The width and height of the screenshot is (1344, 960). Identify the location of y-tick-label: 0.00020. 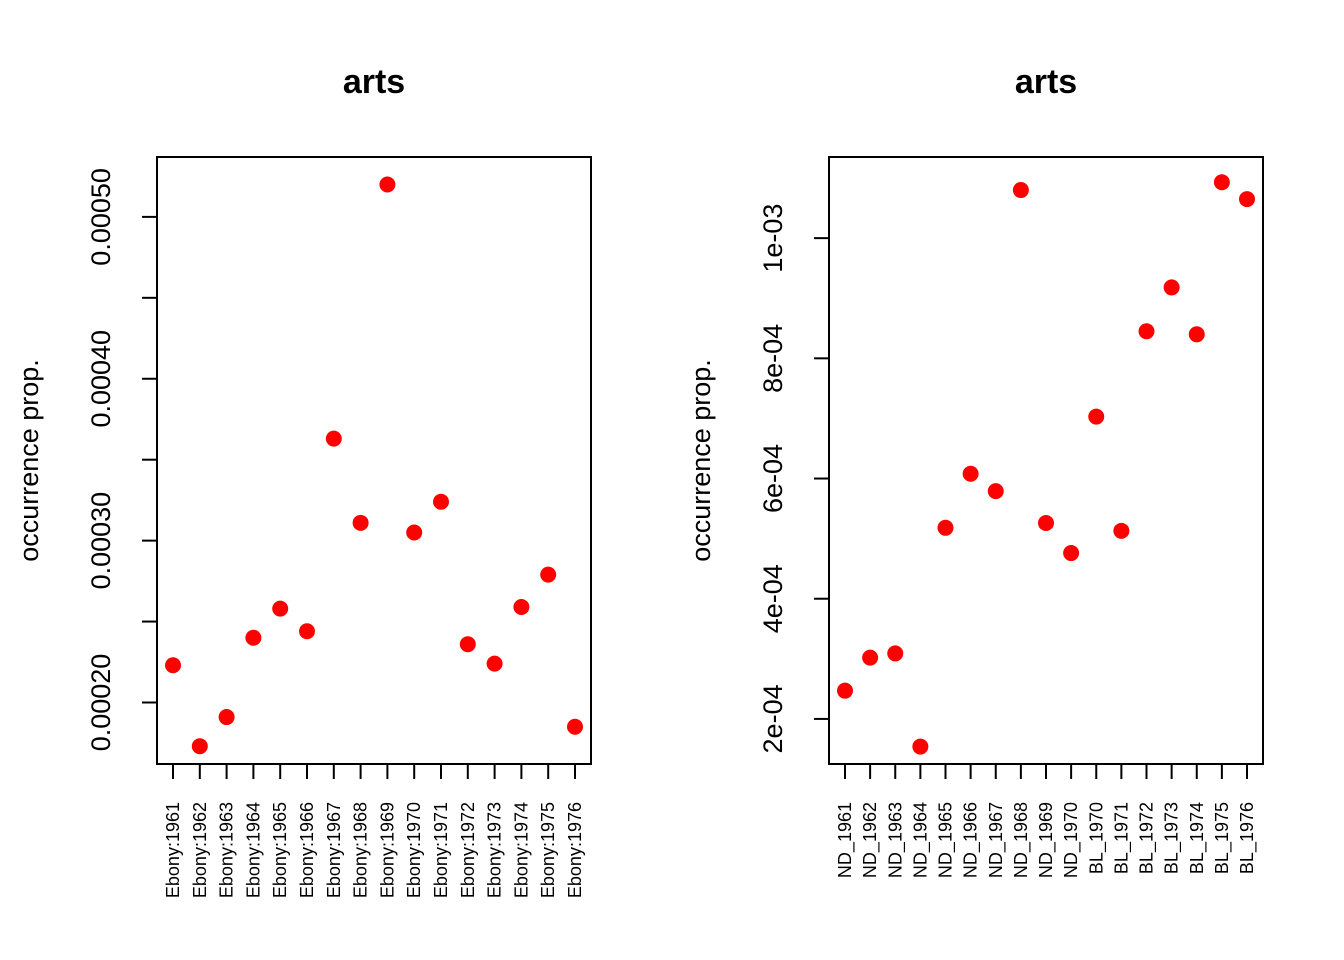
(101, 703).